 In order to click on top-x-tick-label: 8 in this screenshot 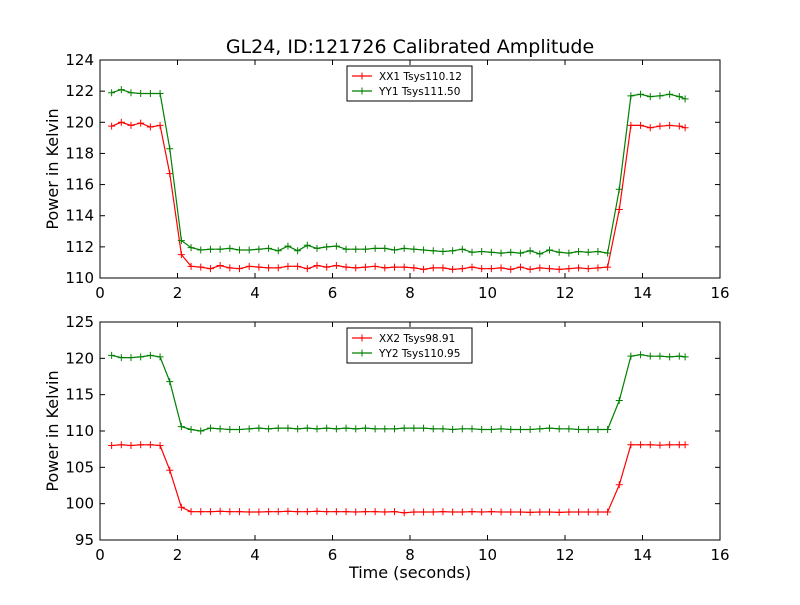, I will do `click(410, 293)`.